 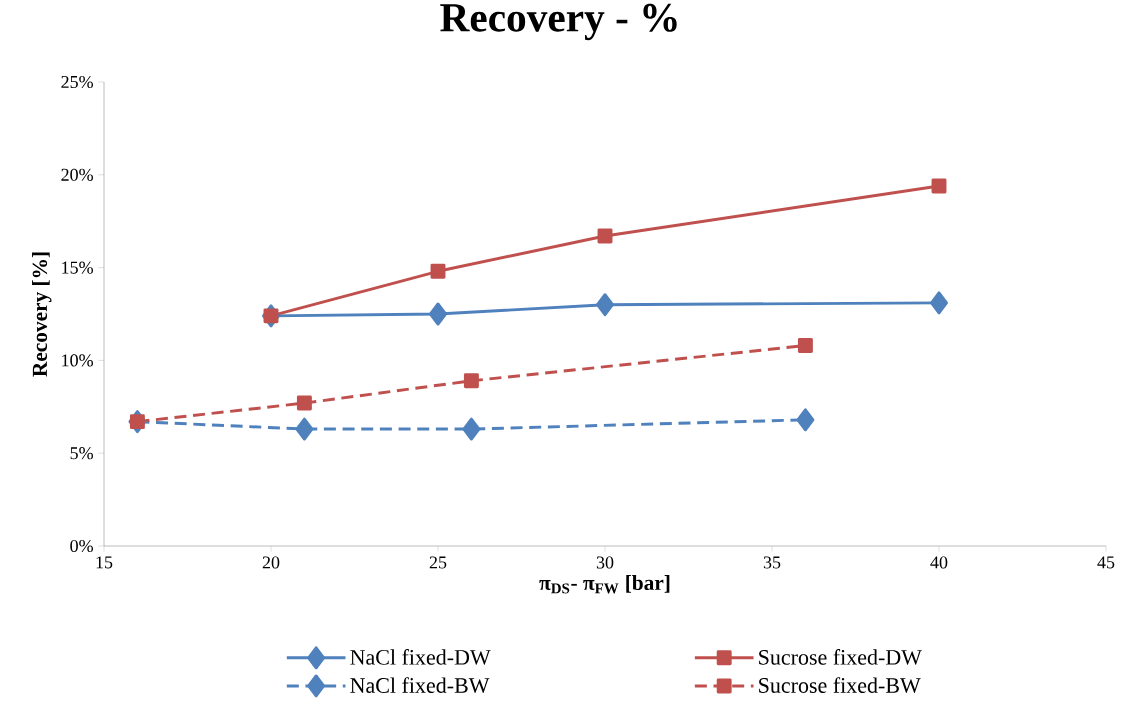 What do you see at coordinates (104, 562) in the screenshot?
I see `x-tick-label: 15` at bounding box center [104, 562].